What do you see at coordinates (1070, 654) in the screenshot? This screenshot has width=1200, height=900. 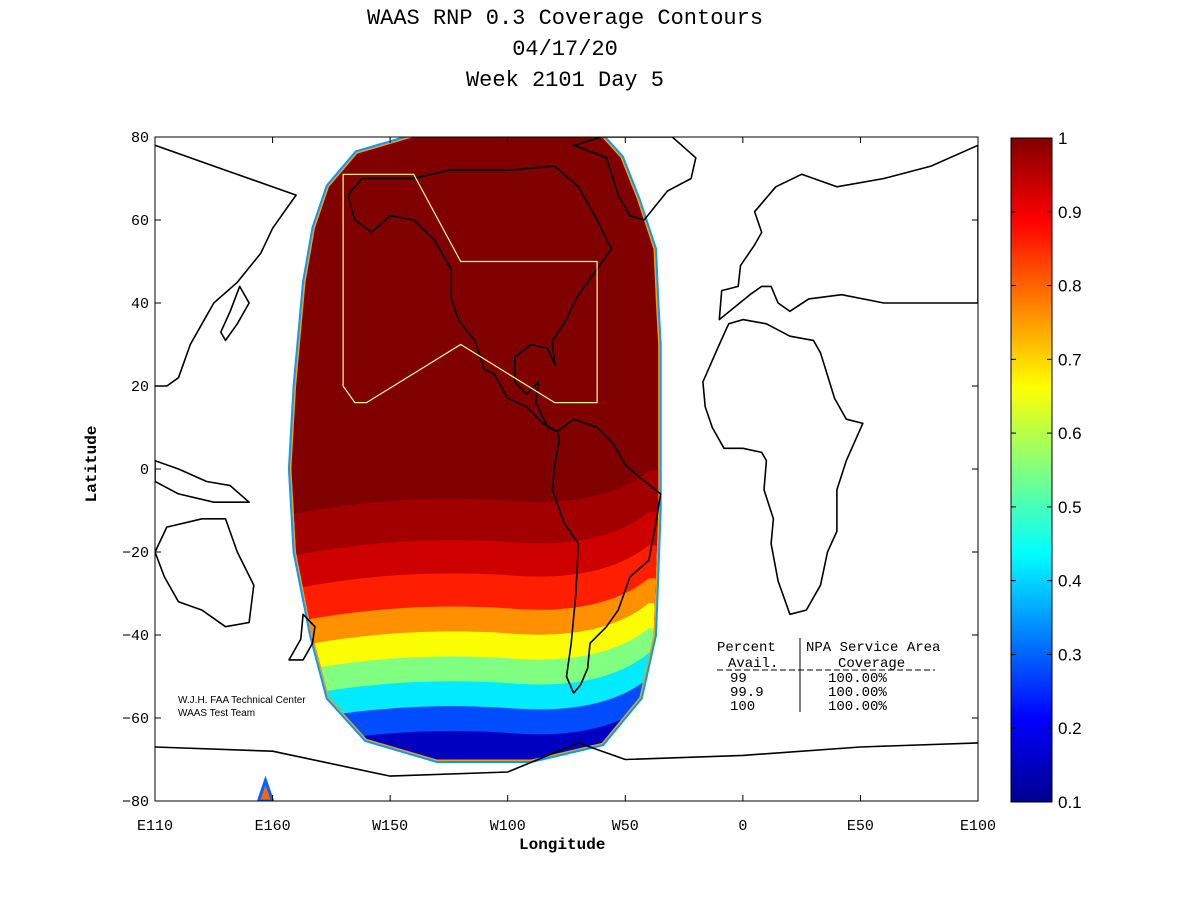 I see `colorbar-tick-label-7: 0.3` at bounding box center [1070, 654].